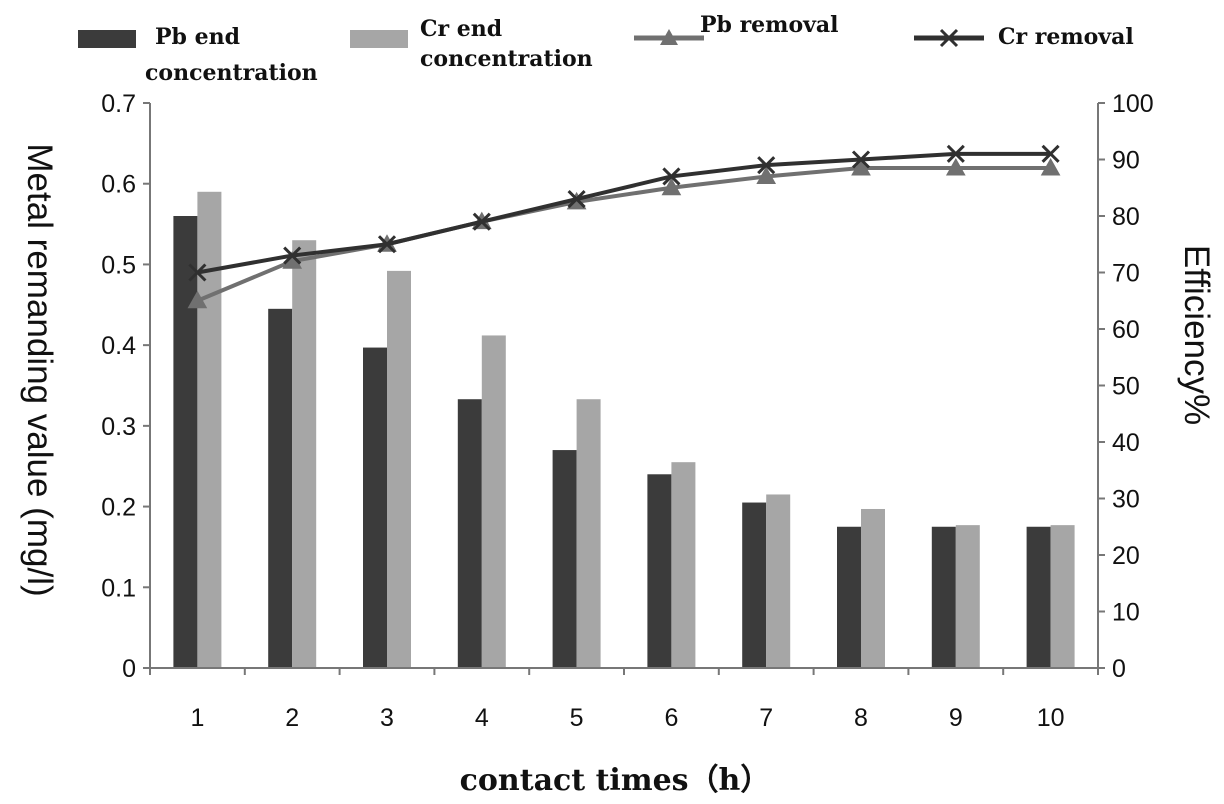 This screenshot has height=804, width=1224. What do you see at coordinates (118, 185) in the screenshot?
I see `y-tick-label: 0.6` at bounding box center [118, 185].